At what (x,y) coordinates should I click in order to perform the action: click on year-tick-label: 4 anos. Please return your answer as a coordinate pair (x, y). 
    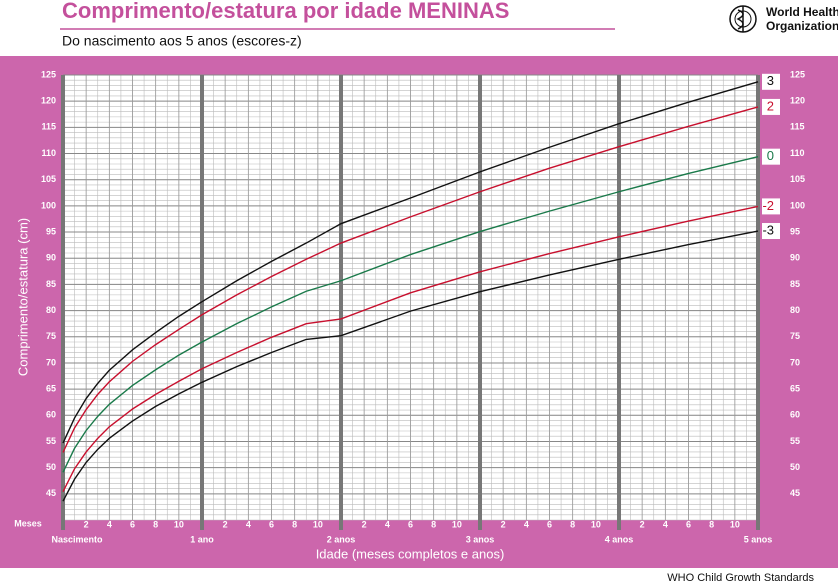
    Looking at the image, I should click on (619, 539).